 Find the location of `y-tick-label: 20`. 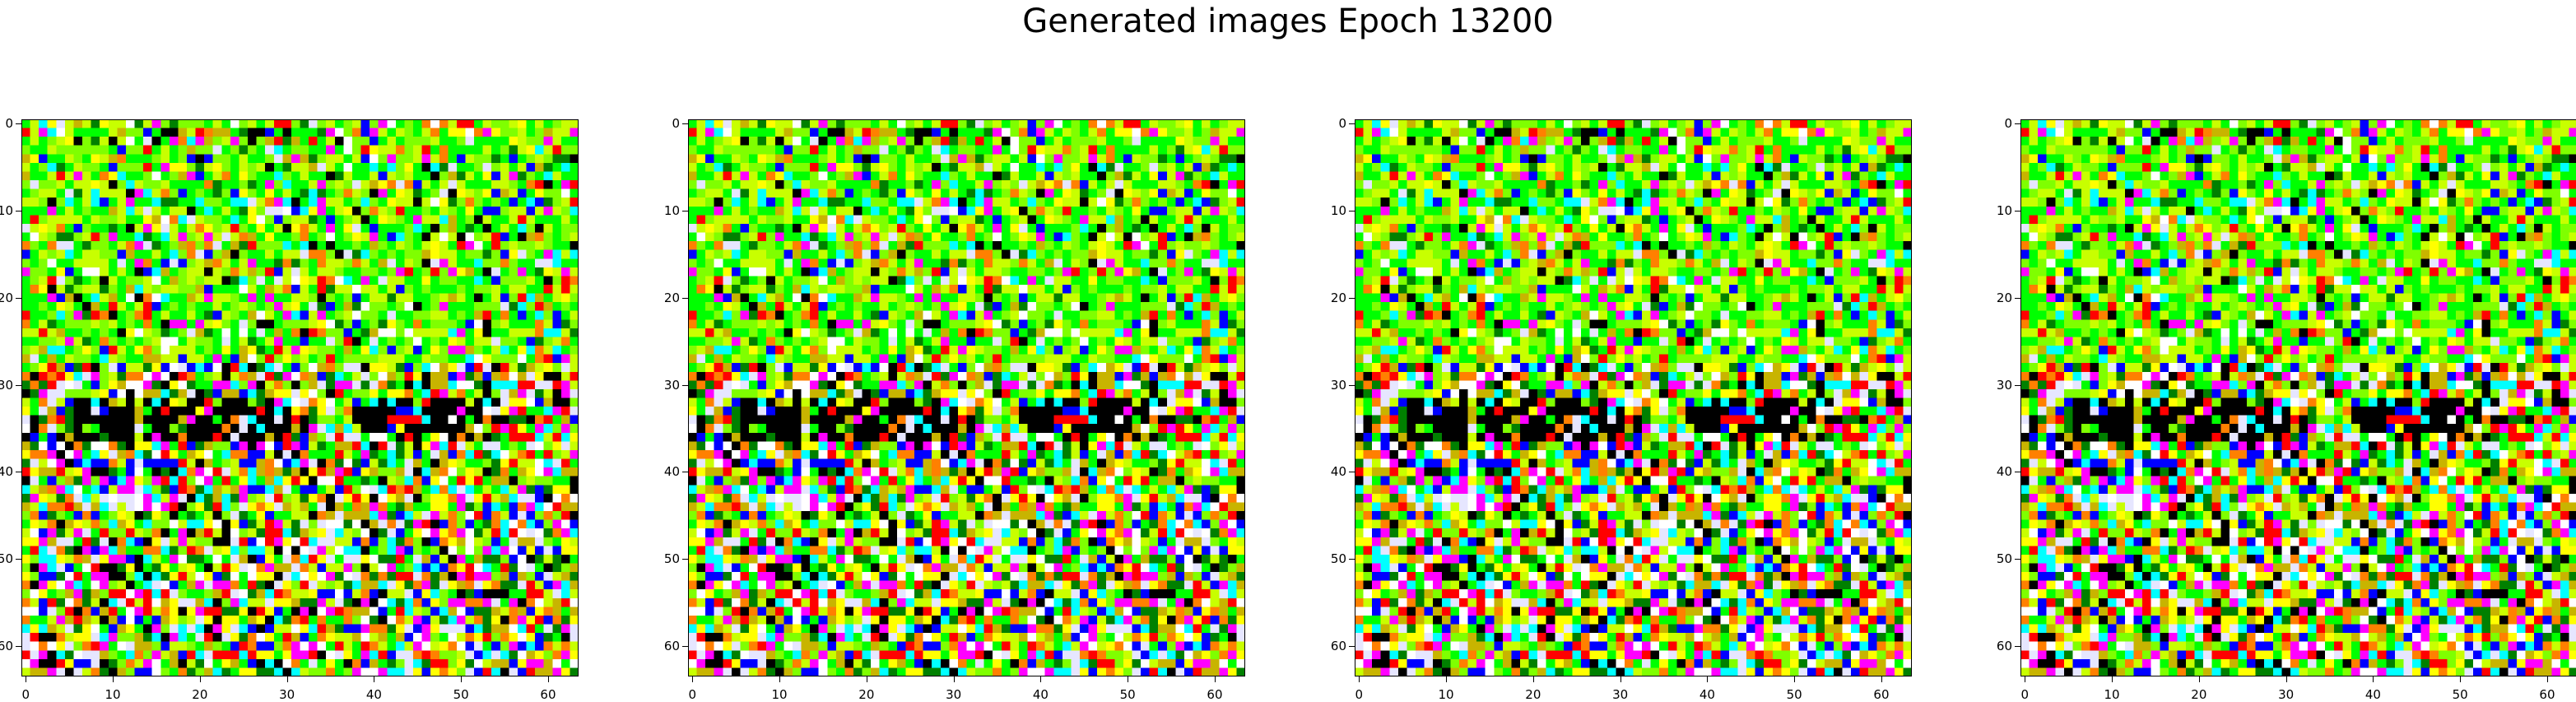

y-tick-label: 20 is located at coordinates (6, 298).